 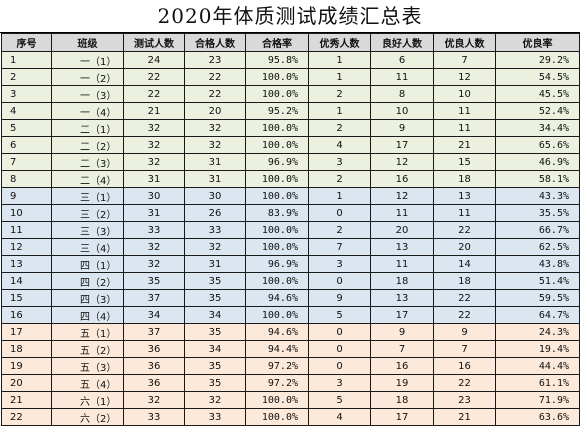 What do you see at coordinates (464, 196) in the screenshot?
I see `cell-excellent-good: 13` at bounding box center [464, 196].